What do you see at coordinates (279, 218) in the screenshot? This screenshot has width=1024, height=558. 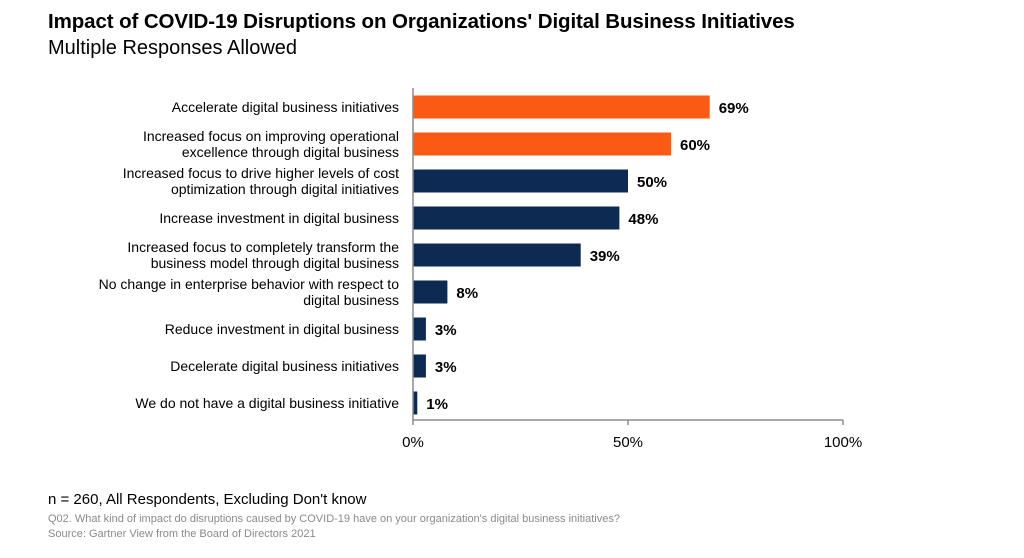 I see `category-label: Increase investment in digital business` at bounding box center [279, 218].